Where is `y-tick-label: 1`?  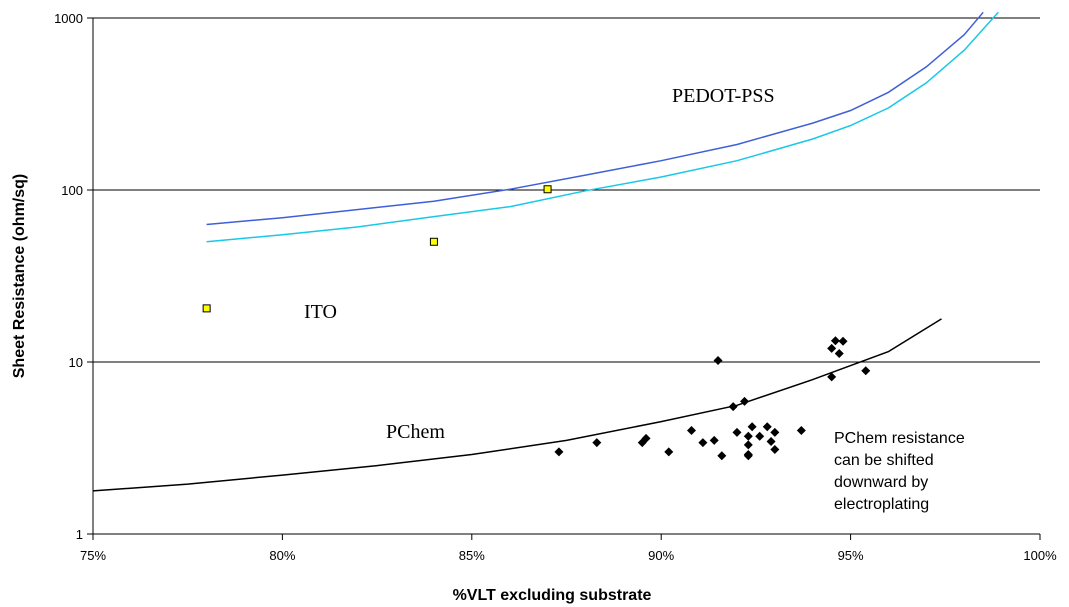
y-tick-label: 1 is located at coordinates (79, 534).